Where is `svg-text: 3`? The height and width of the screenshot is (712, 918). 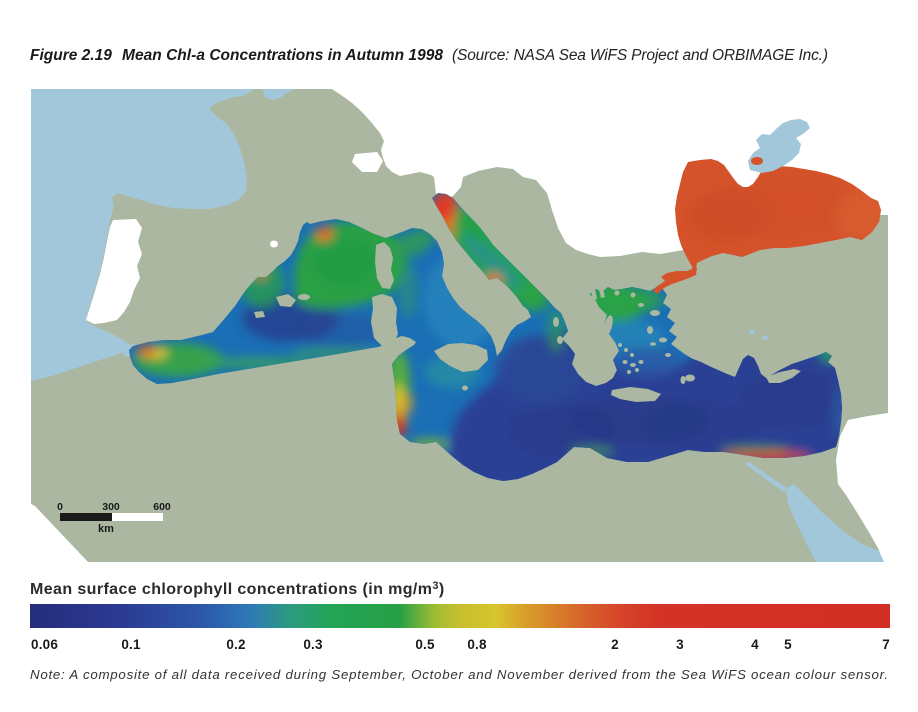
svg-text: 3 is located at coordinates (680, 644).